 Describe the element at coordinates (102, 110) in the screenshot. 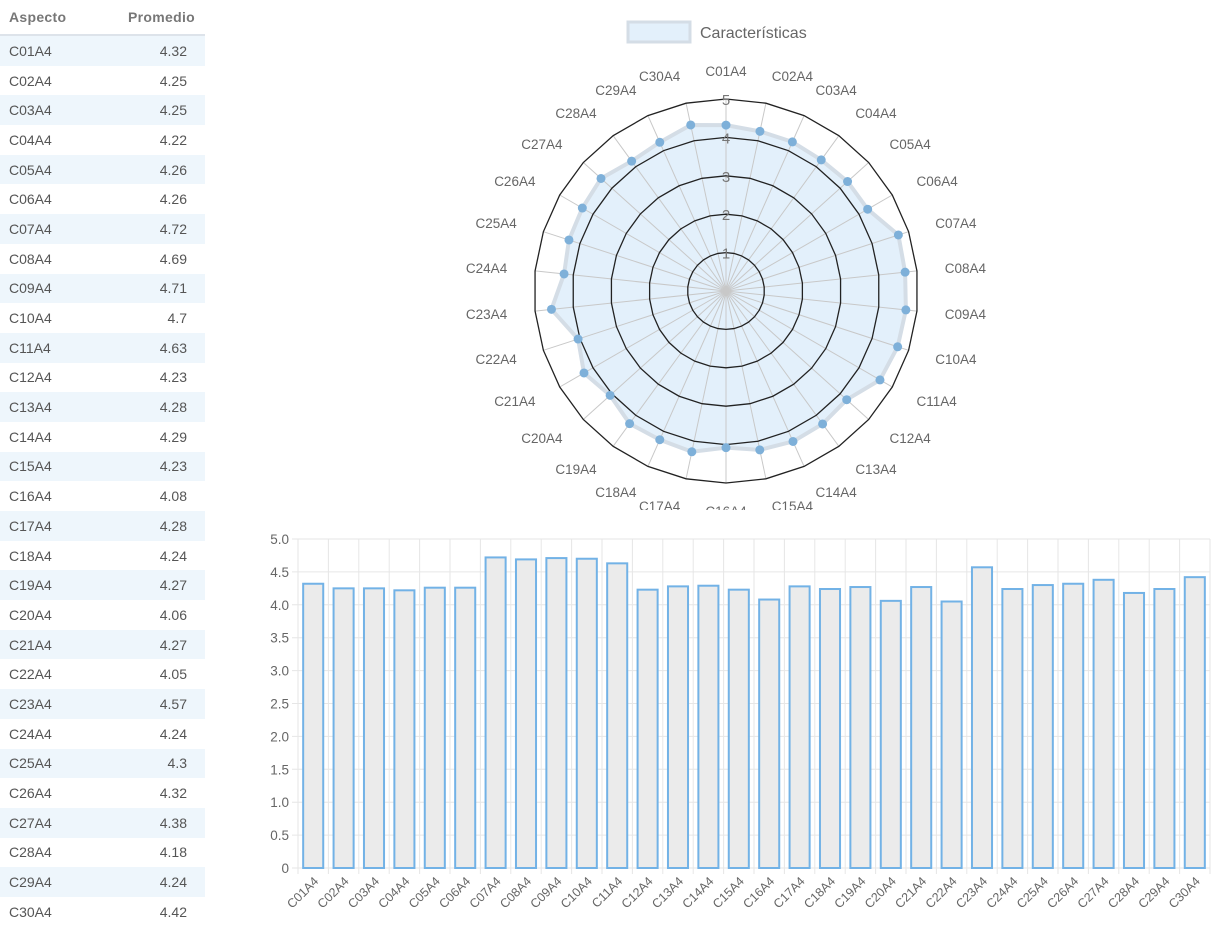

I see `table-row: C03A4 4.25` at that location.